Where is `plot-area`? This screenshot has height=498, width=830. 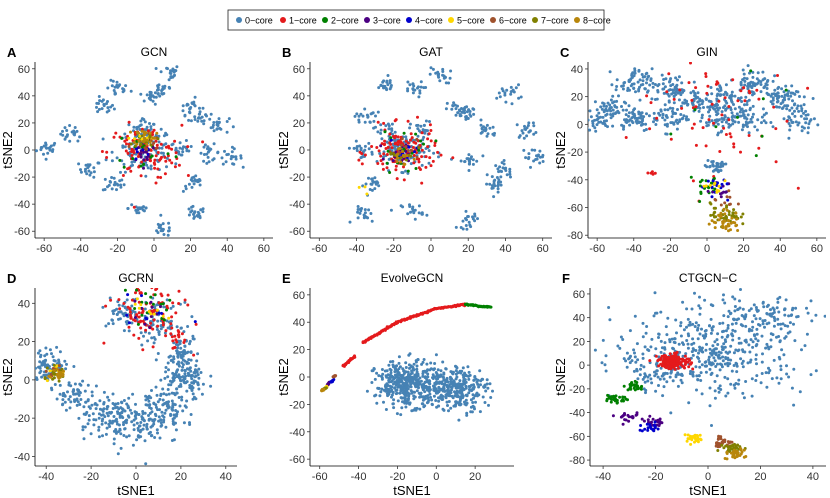
plot-area is located at coordinates (124, 377).